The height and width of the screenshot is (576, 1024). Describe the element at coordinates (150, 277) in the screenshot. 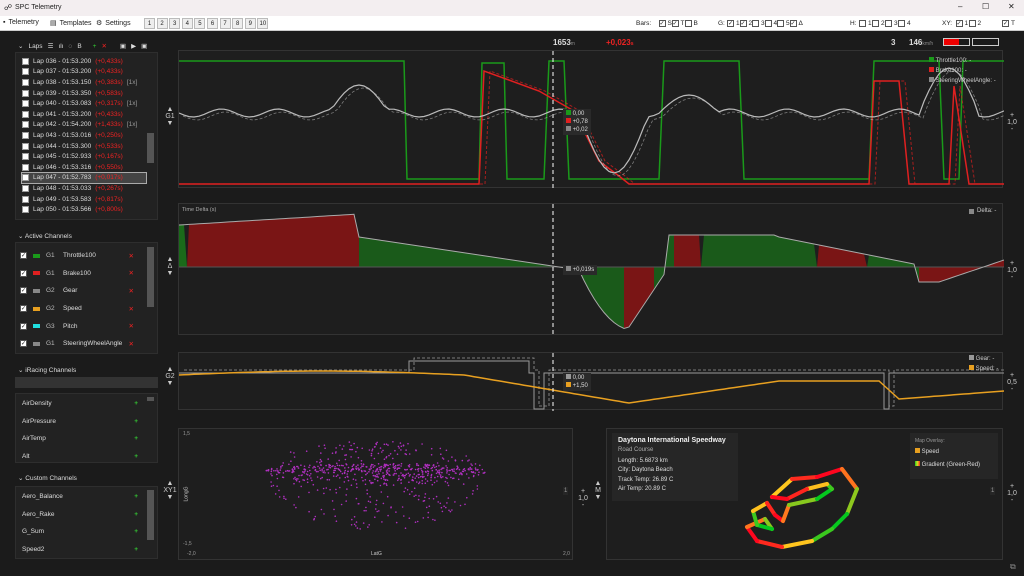

I see `active-channels-scrollbar` at that location.